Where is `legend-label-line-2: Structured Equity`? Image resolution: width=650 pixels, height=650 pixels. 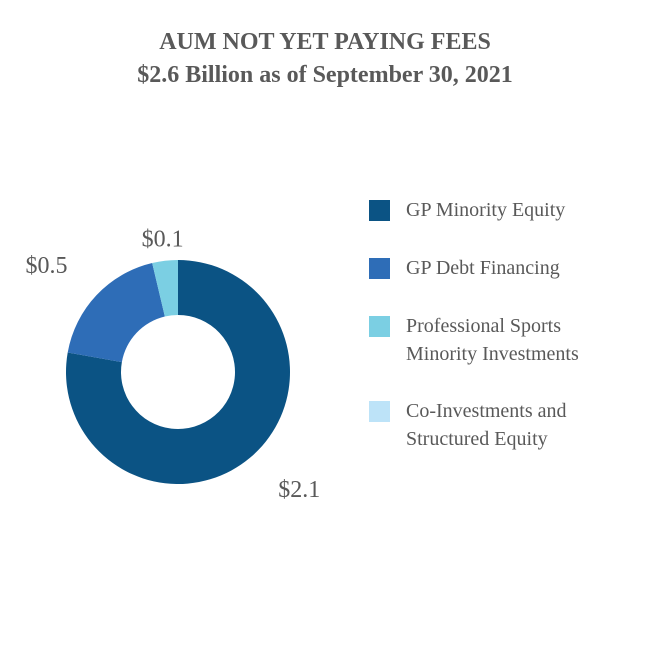
legend-label-line-2: Structured Equity is located at coordinates (477, 439).